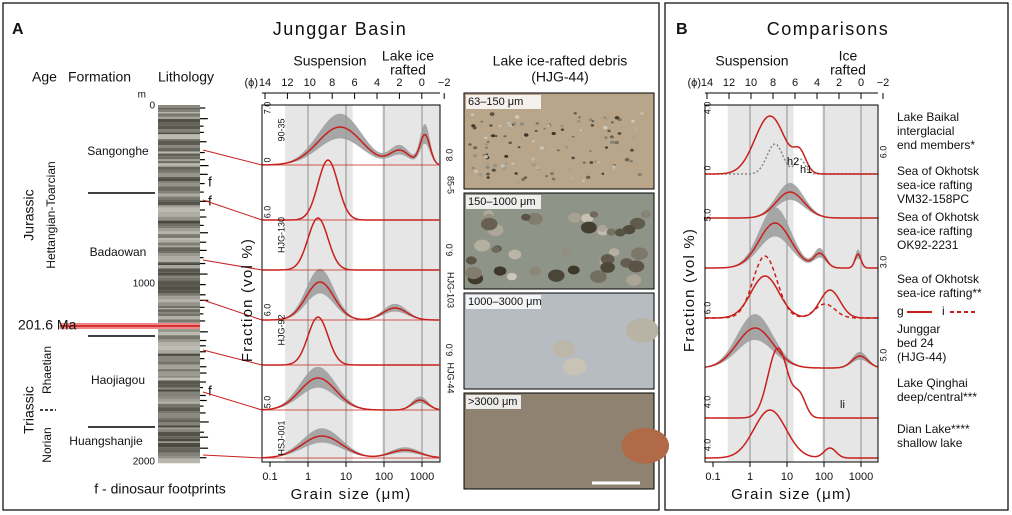 This screenshot has height=515, width=1012. I want to click on boundary-label: 201.6 Ma, so click(47, 325).